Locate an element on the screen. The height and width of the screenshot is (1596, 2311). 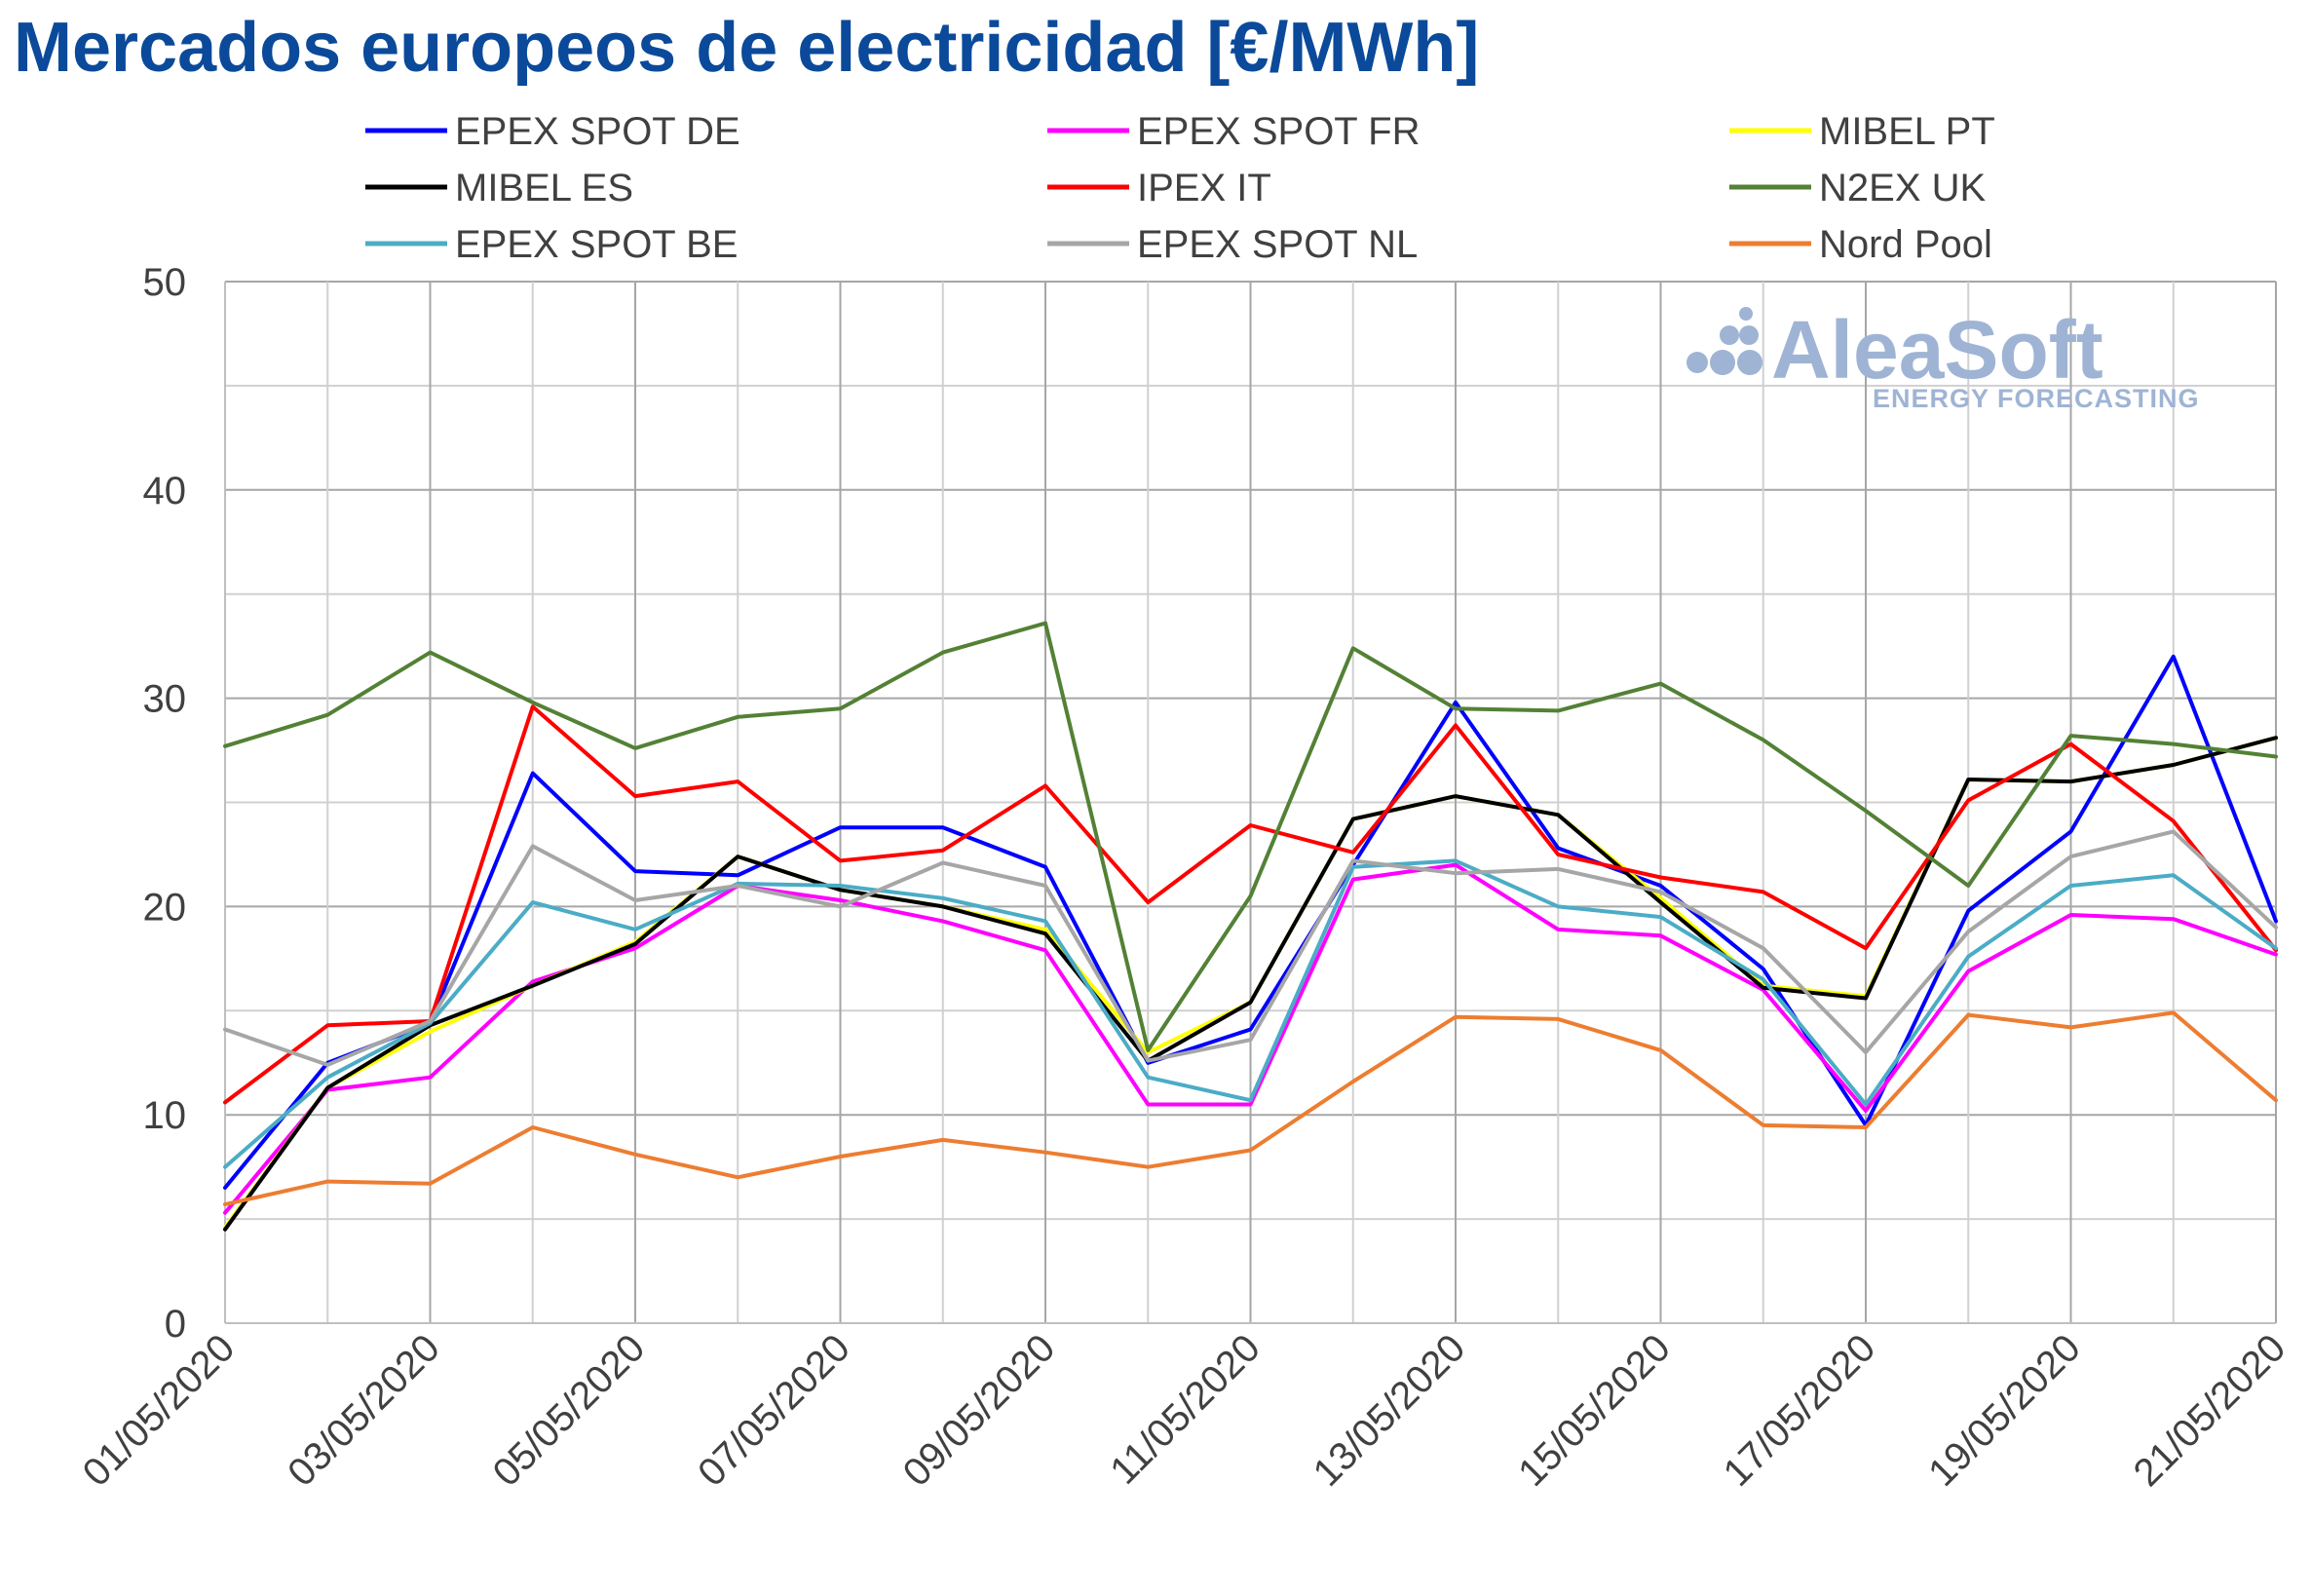
logo-subtext: ENERGY FORECASTING is located at coordinates (2036, 398).